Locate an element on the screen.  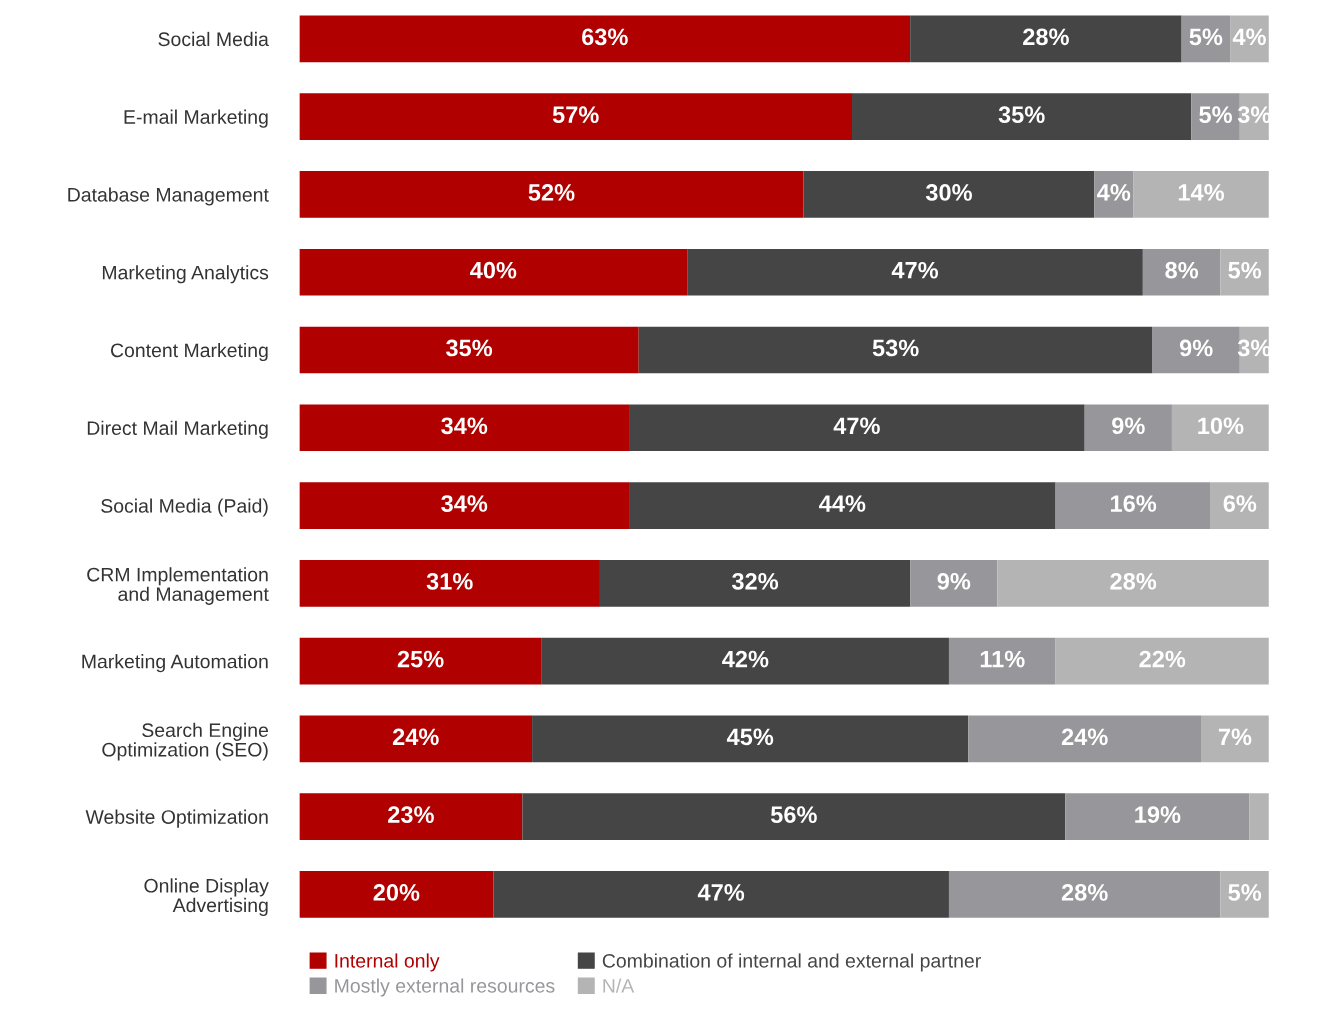
data-label: 16% is located at coordinates (1134, 503).